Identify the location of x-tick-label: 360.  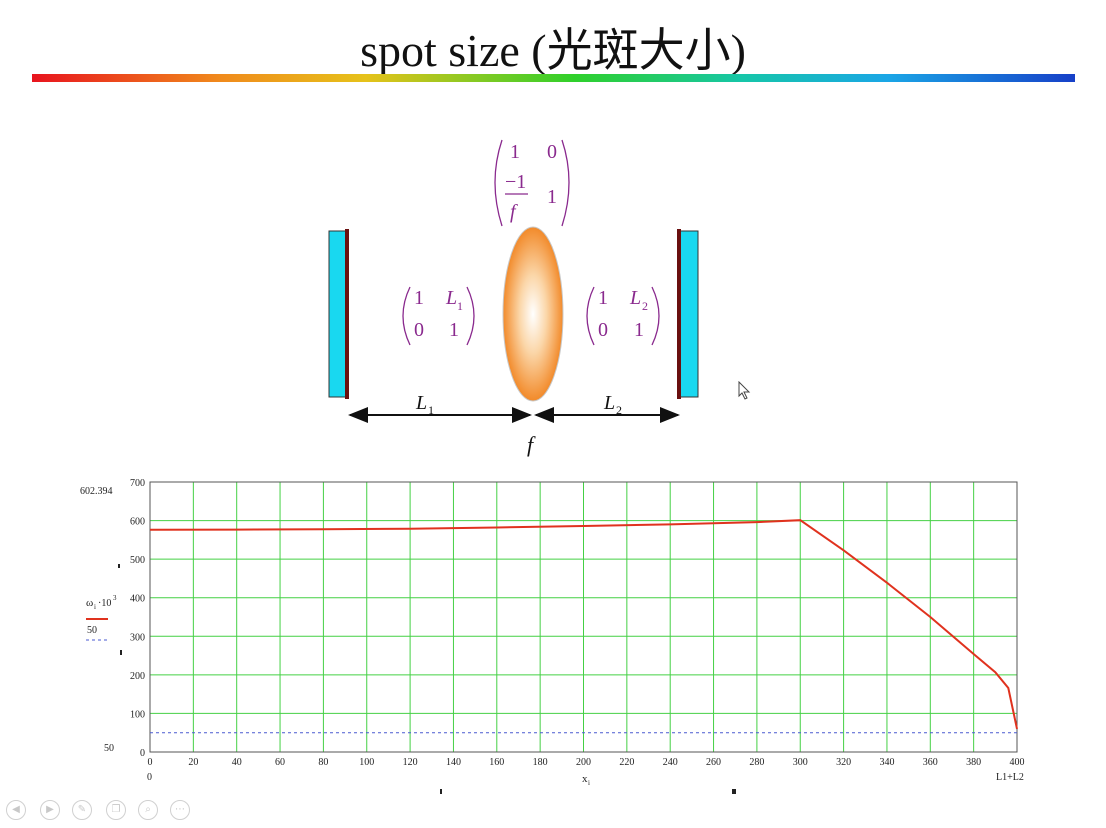
(930, 762).